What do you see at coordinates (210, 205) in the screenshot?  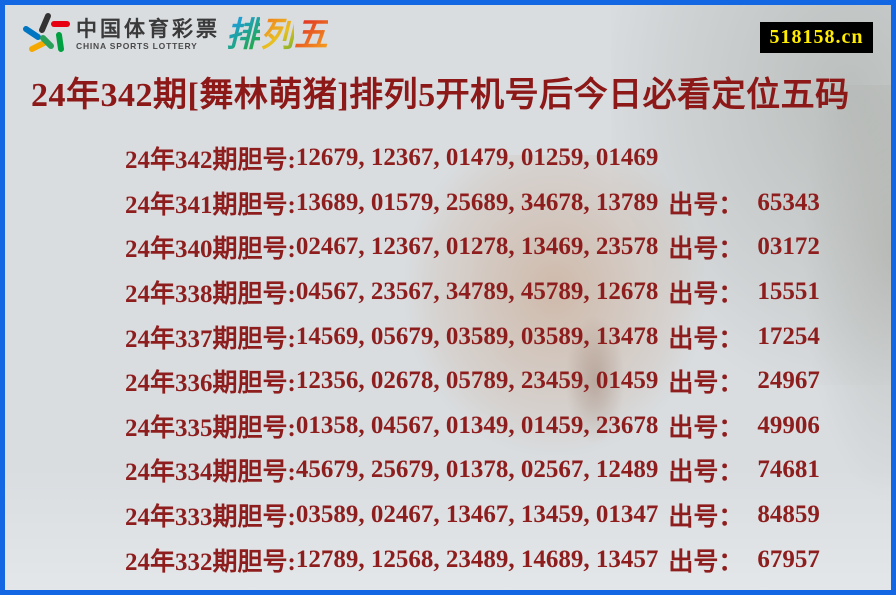 I see `record-label: 24年341期胆号:` at bounding box center [210, 205].